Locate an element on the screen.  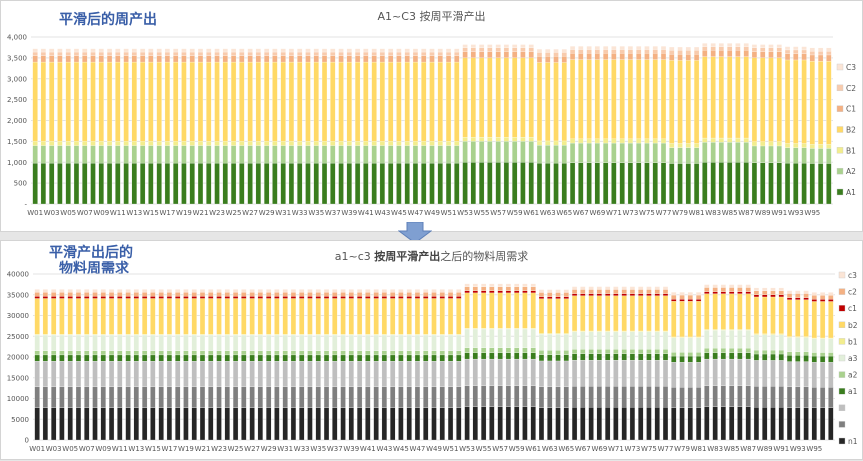
top-x-tick-label: W19 is located at coordinates (184, 213).